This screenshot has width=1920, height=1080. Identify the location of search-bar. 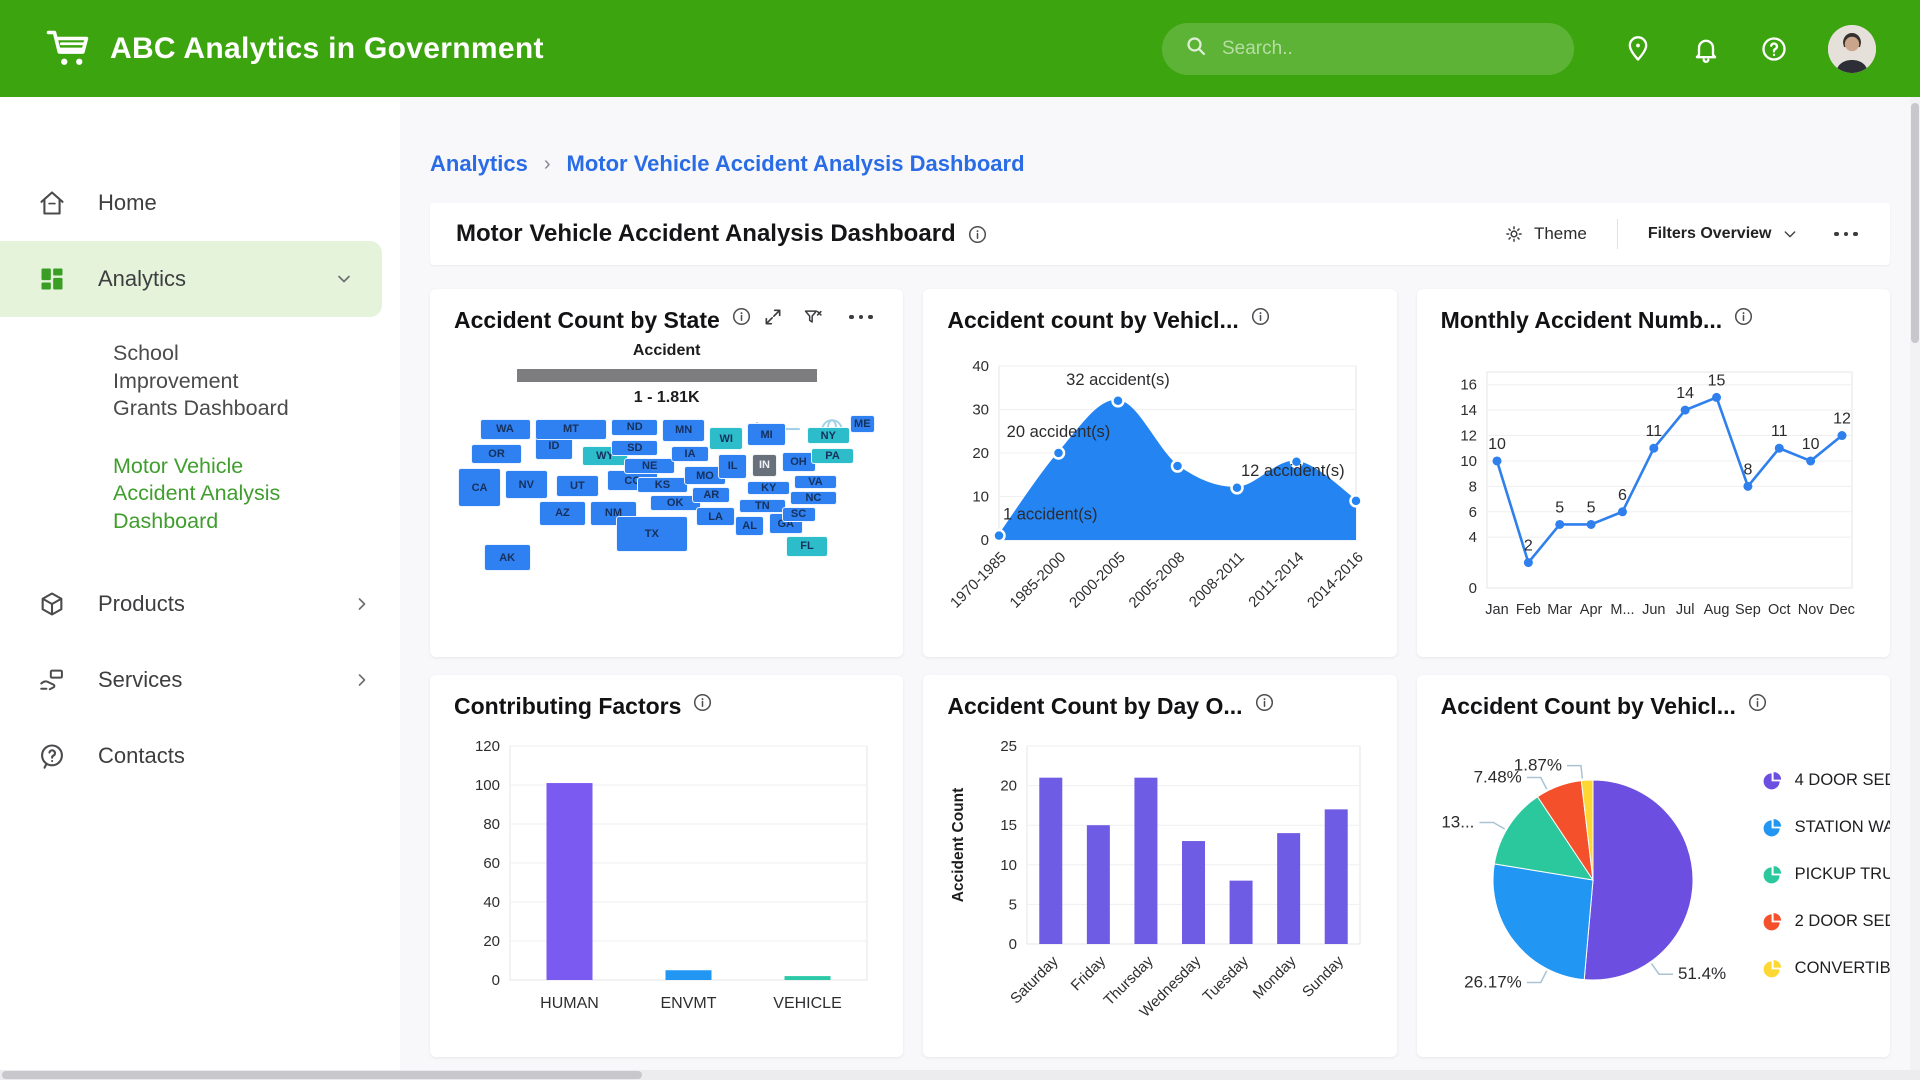
(1368, 48).